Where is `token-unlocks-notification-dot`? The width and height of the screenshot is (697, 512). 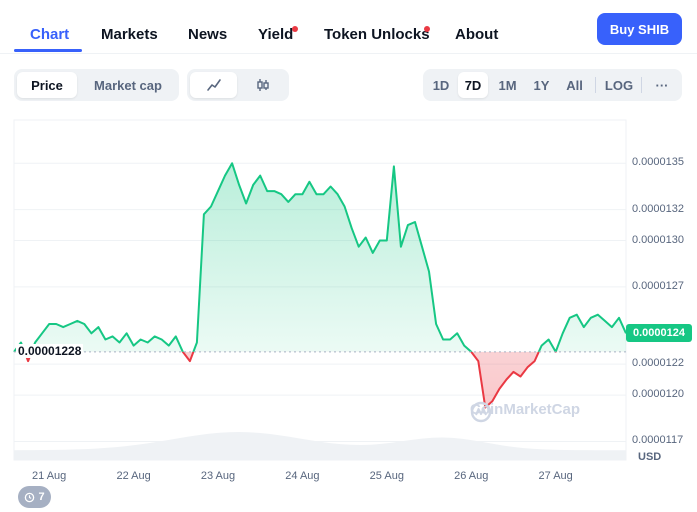
token-unlocks-notification-dot is located at coordinates (427, 29).